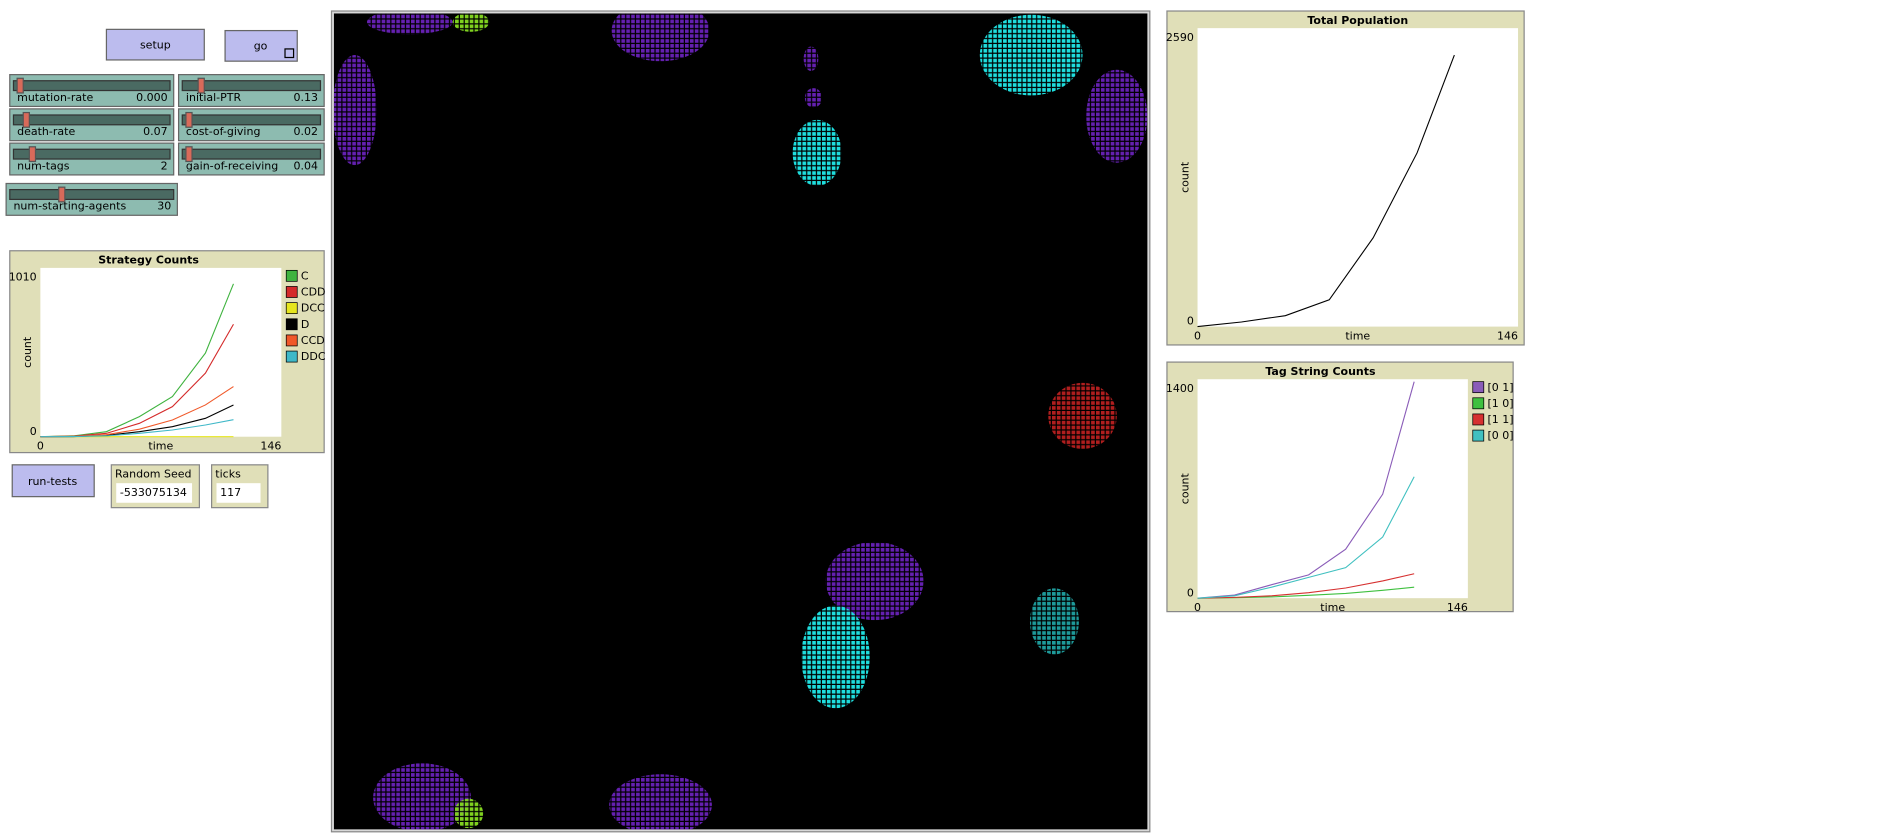 The width and height of the screenshot is (1896, 840). I want to click on monitor-value: -533075134, so click(153, 492).